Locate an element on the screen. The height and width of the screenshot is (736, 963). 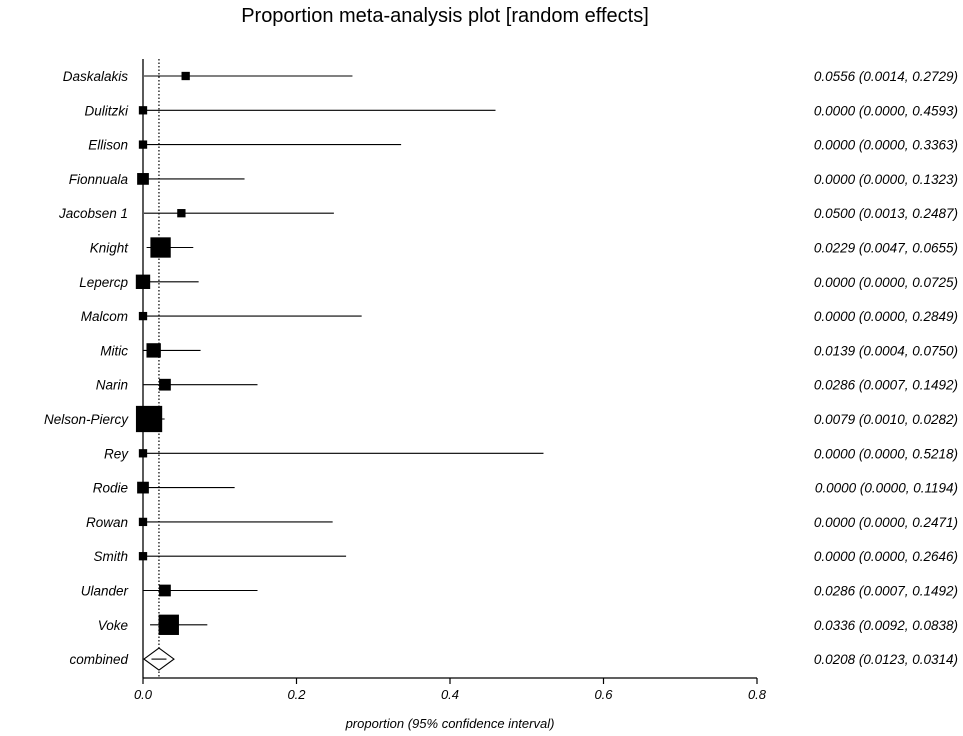
ci-text: 0.0000 (0.0000, 0.1323) is located at coordinates (886, 179).